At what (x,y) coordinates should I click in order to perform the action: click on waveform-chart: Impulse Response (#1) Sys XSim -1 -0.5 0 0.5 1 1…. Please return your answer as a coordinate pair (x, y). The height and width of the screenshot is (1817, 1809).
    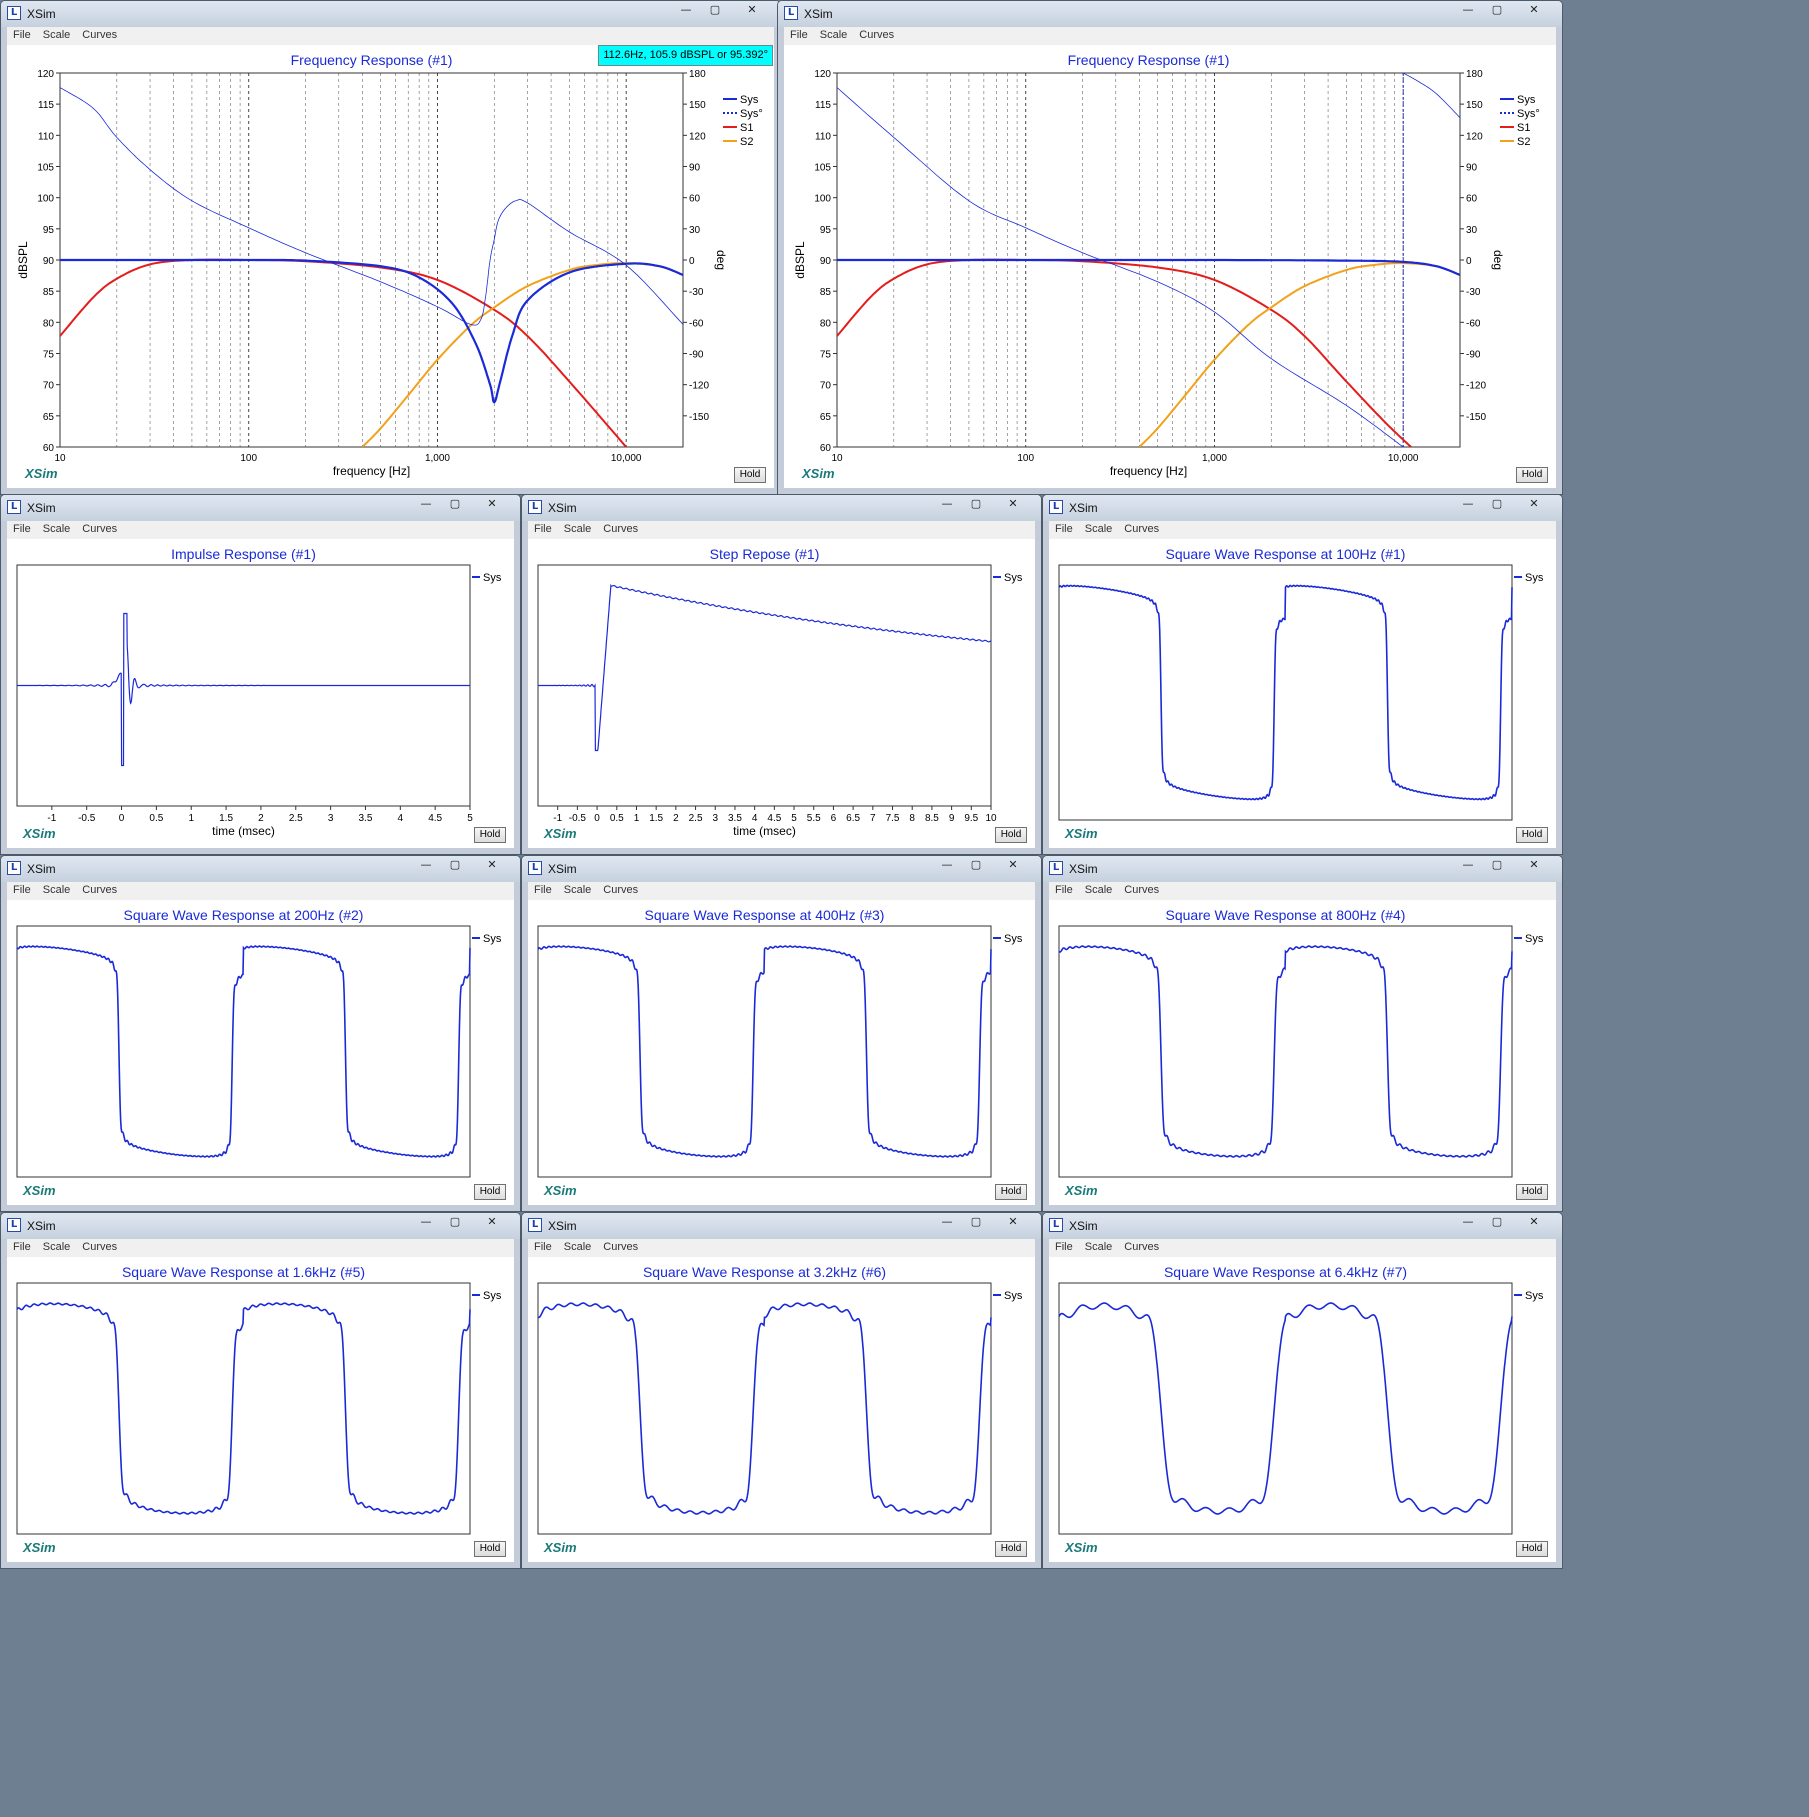
    Looking at the image, I should click on (260, 693).